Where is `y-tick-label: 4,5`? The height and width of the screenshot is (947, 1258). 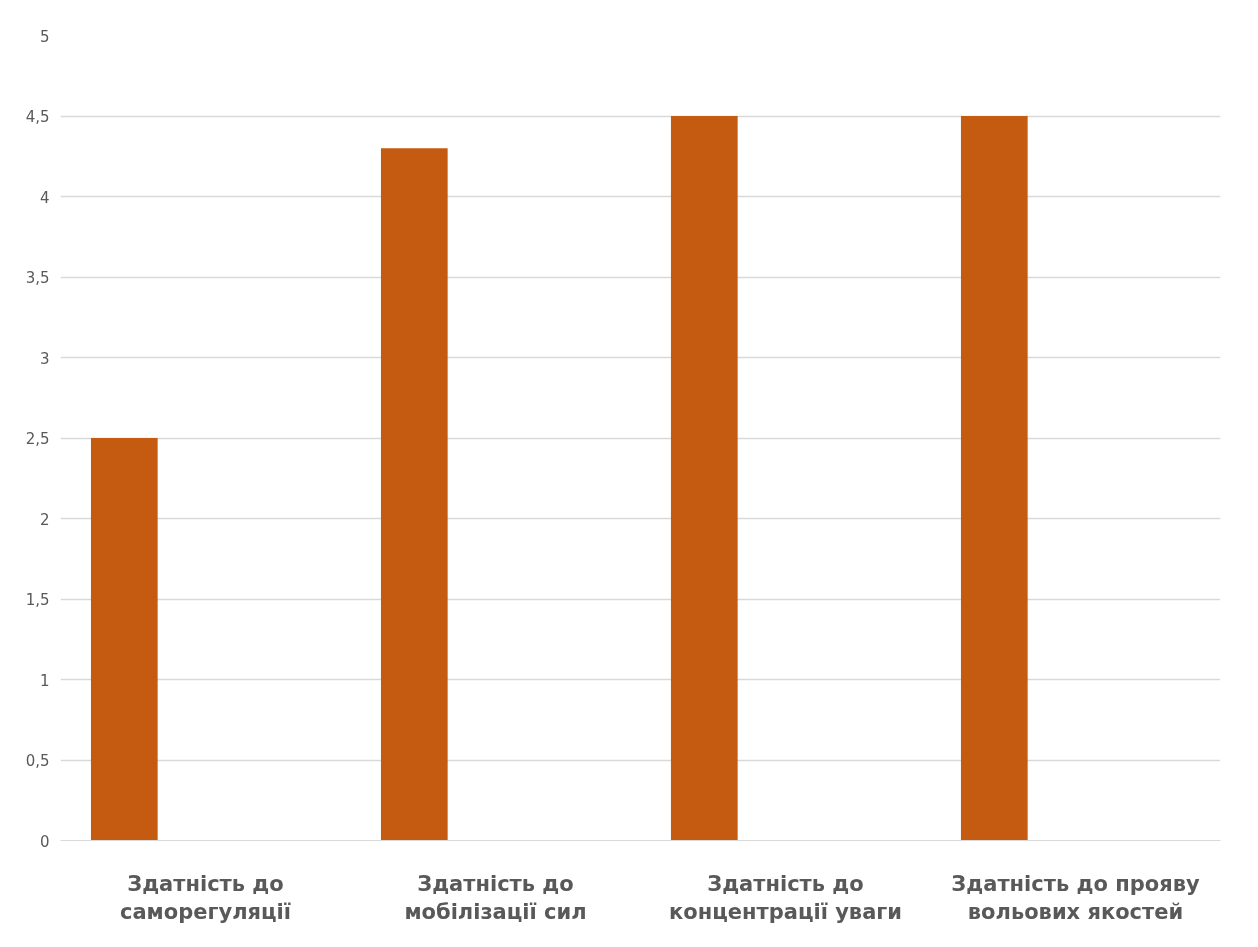
y-tick-label: 4,5 is located at coordinates (37, 117).